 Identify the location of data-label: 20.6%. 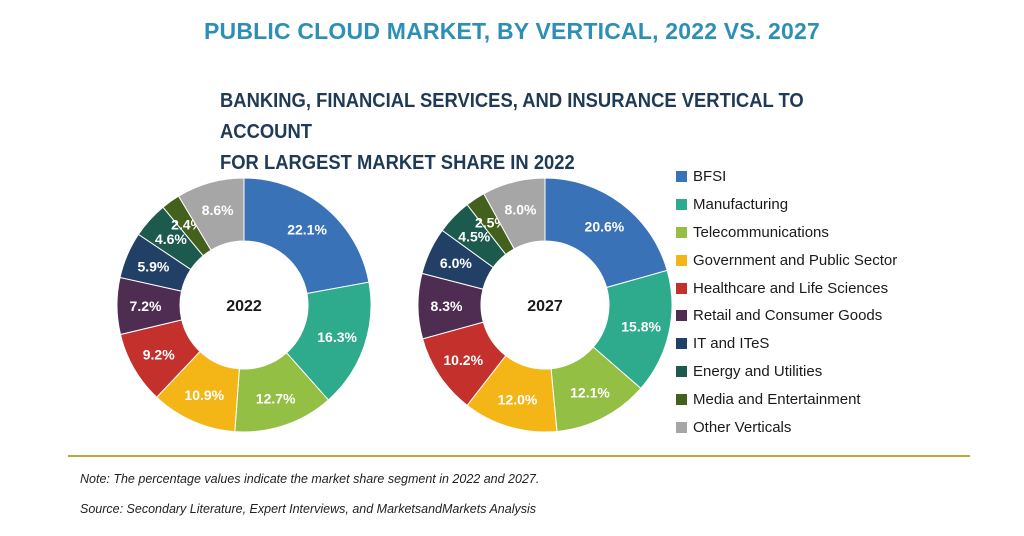
(605, 226).